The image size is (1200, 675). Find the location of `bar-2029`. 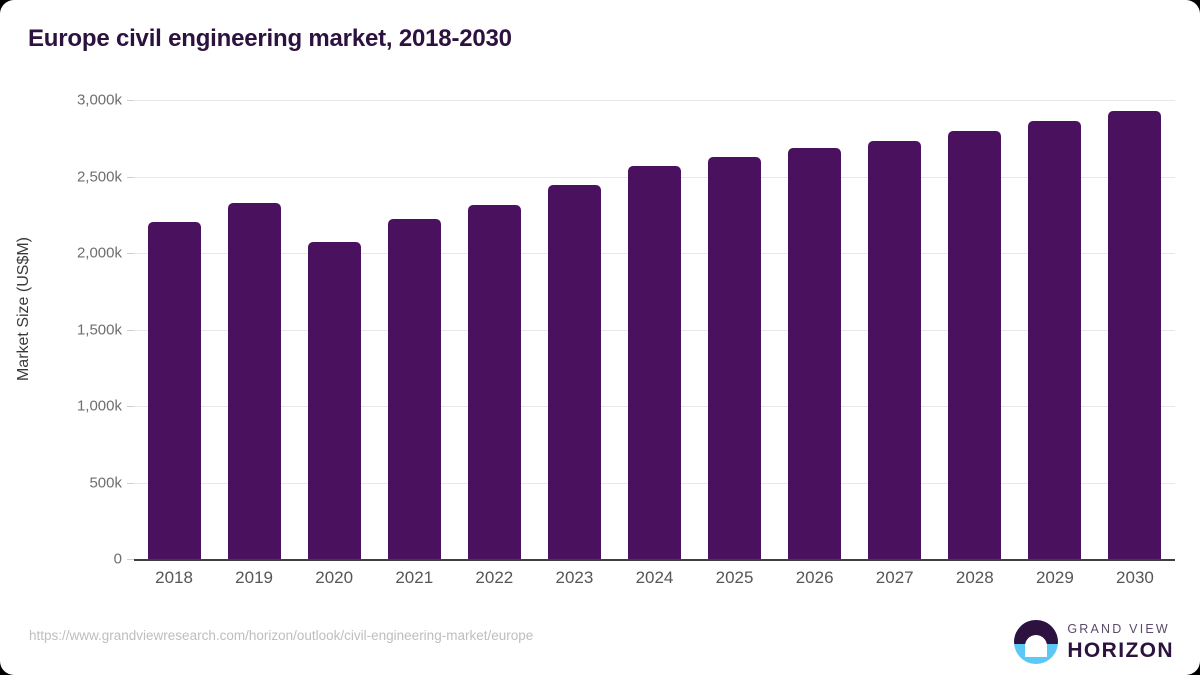

bar-2029 is located at coordinates (1055, 340).